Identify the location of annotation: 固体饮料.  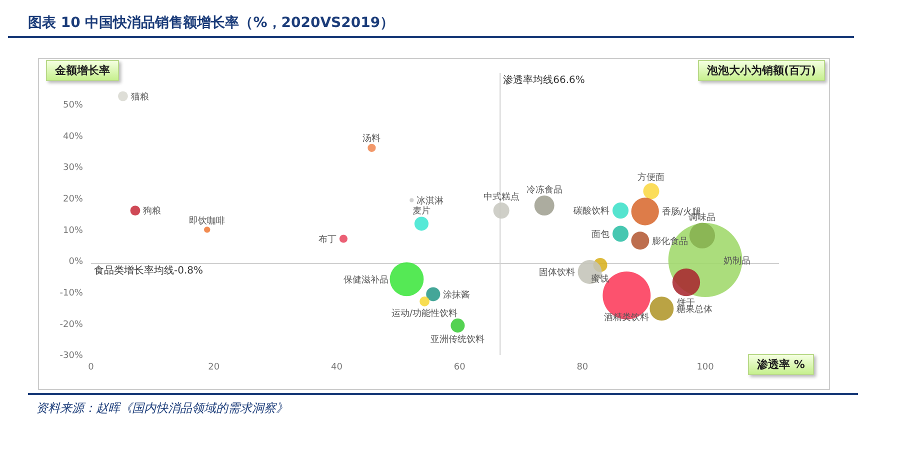
(556, 272).